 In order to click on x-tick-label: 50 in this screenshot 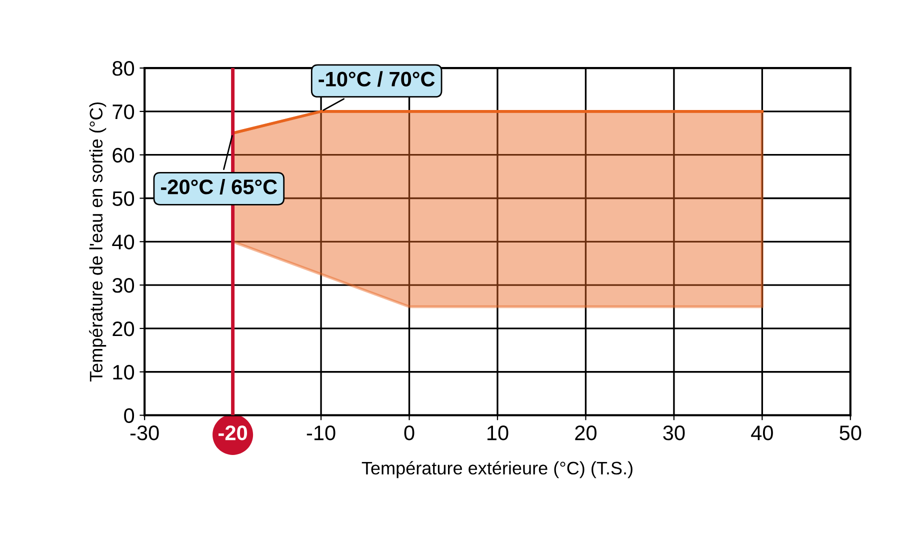, I will do `click(851, 433)`.